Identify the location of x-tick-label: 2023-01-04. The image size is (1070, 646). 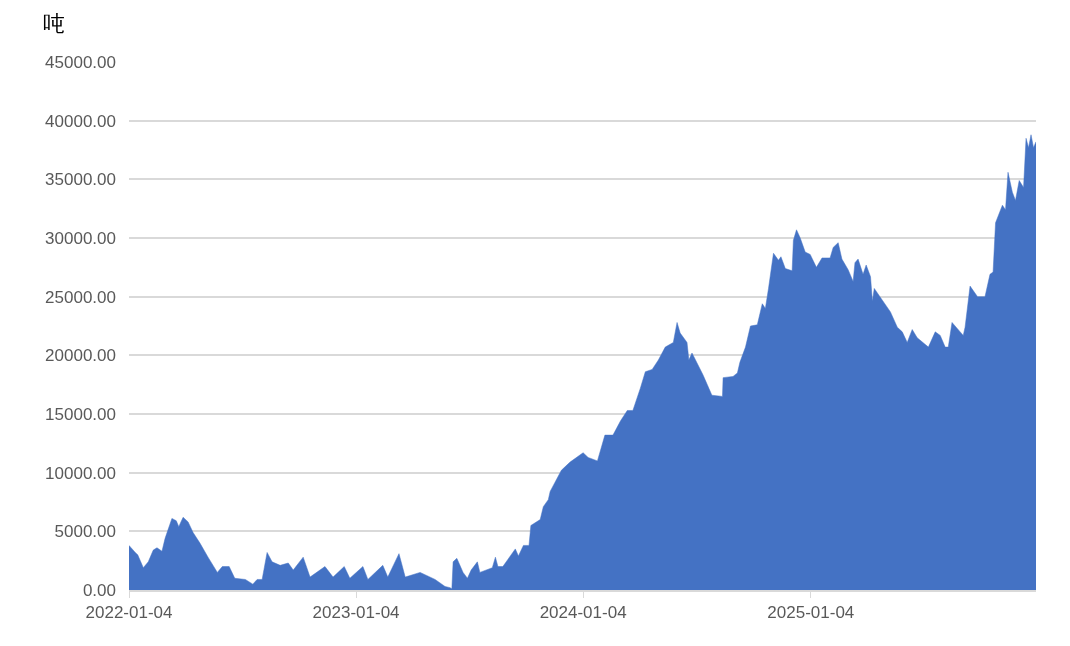
(356, 613).